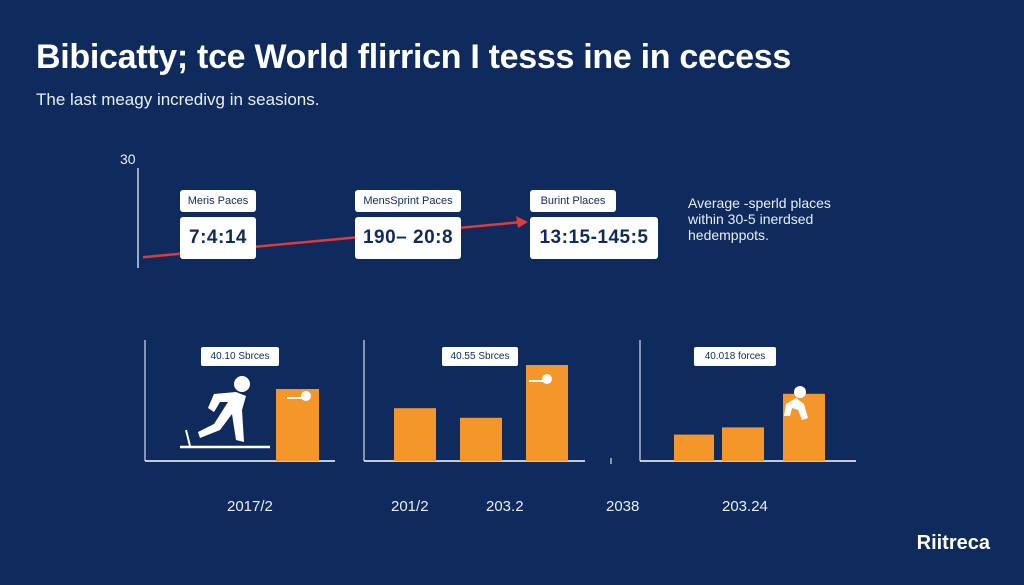 This screenshot has height=585, width=1024. I want to click on brand-logo: Riitreca, so click(953, 543).